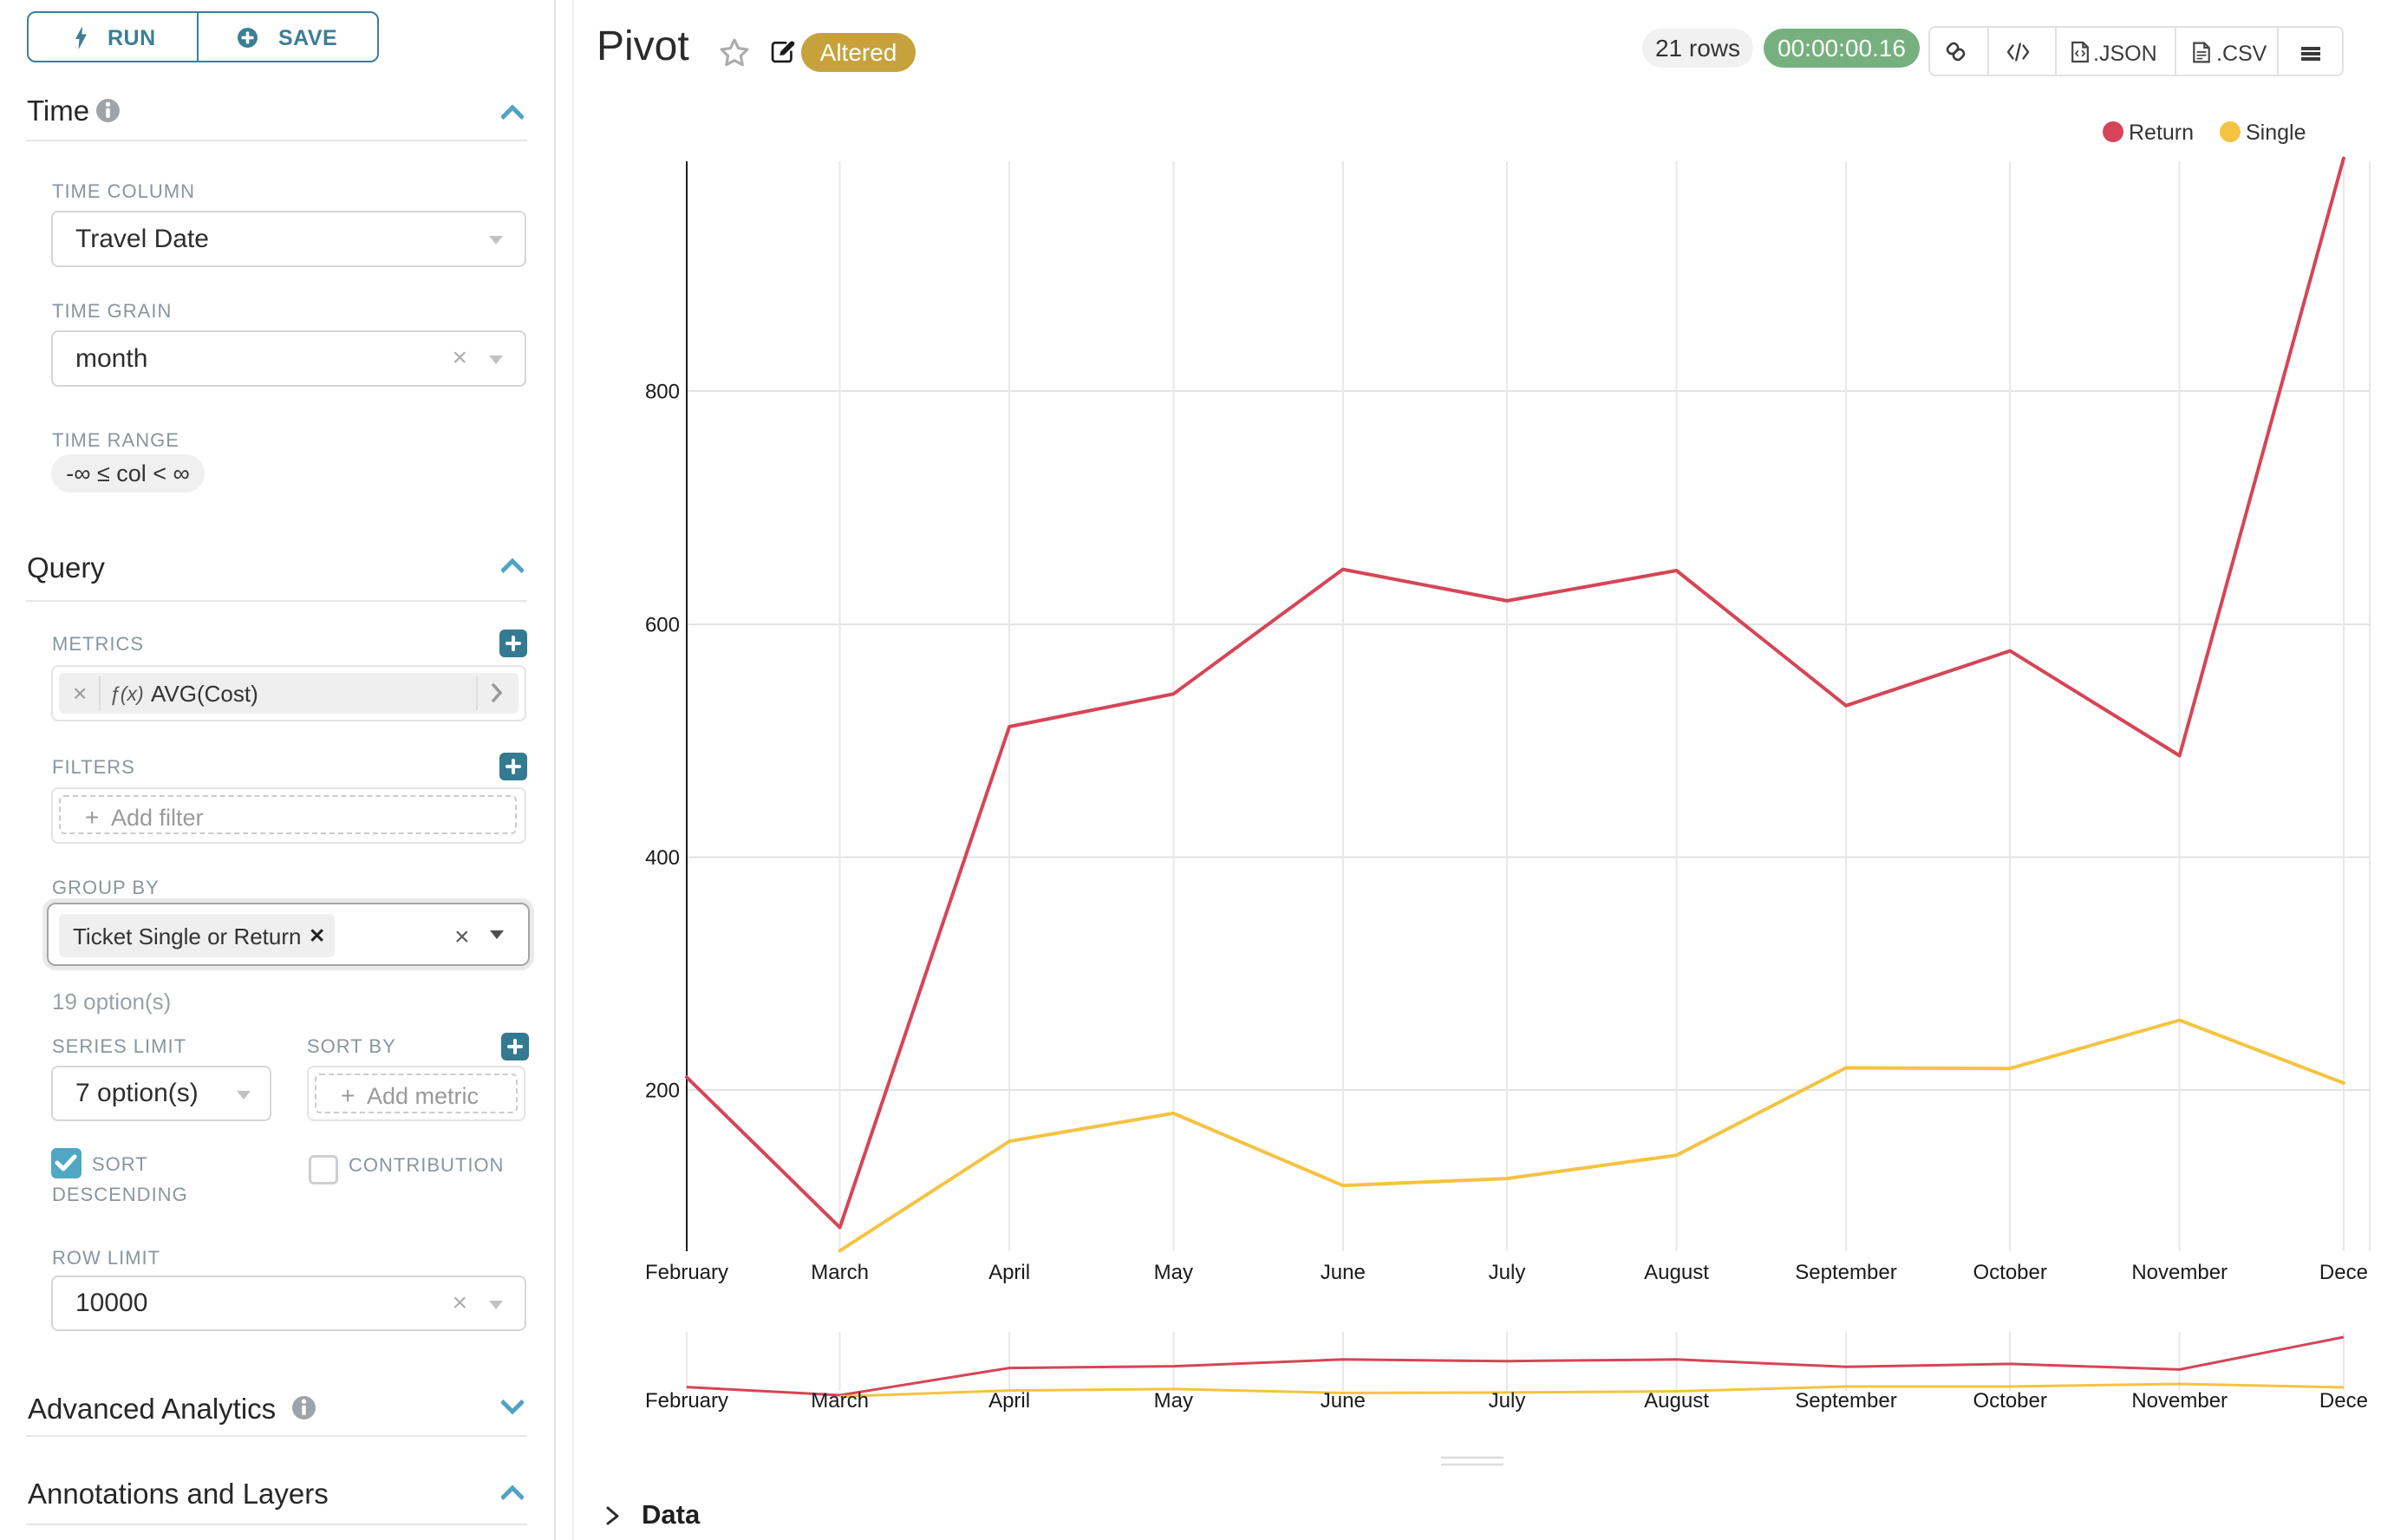 This screenshot has height=1540, width=2381. I want to click on svg-text: Return, so click(2162, 133).